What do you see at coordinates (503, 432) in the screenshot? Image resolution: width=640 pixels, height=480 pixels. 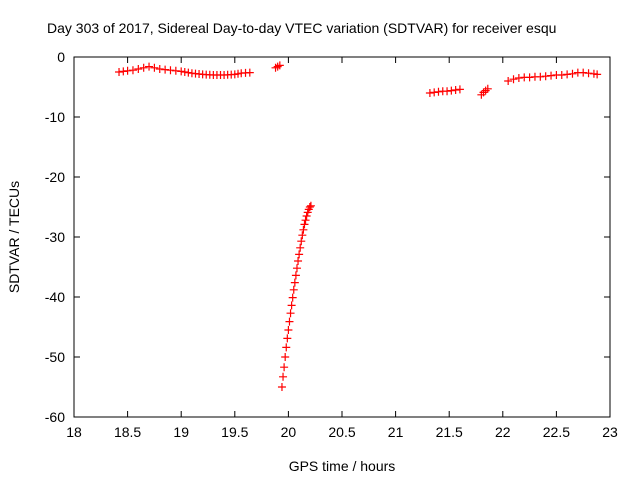 I see `x-tick-label: 22` at bounding box center [503, 432].